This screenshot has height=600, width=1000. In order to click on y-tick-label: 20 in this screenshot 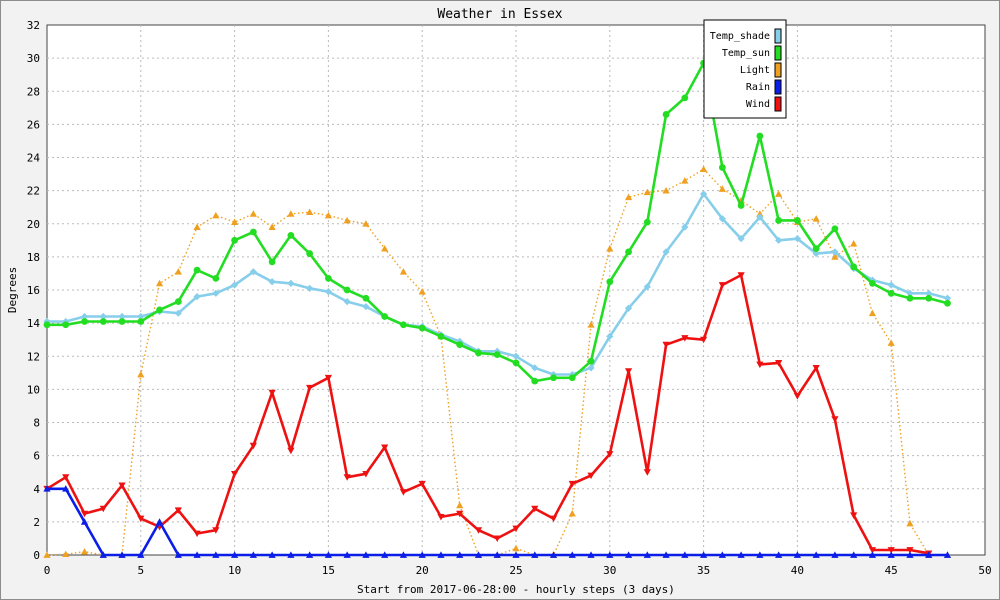, I will do `click(33, 224)`.